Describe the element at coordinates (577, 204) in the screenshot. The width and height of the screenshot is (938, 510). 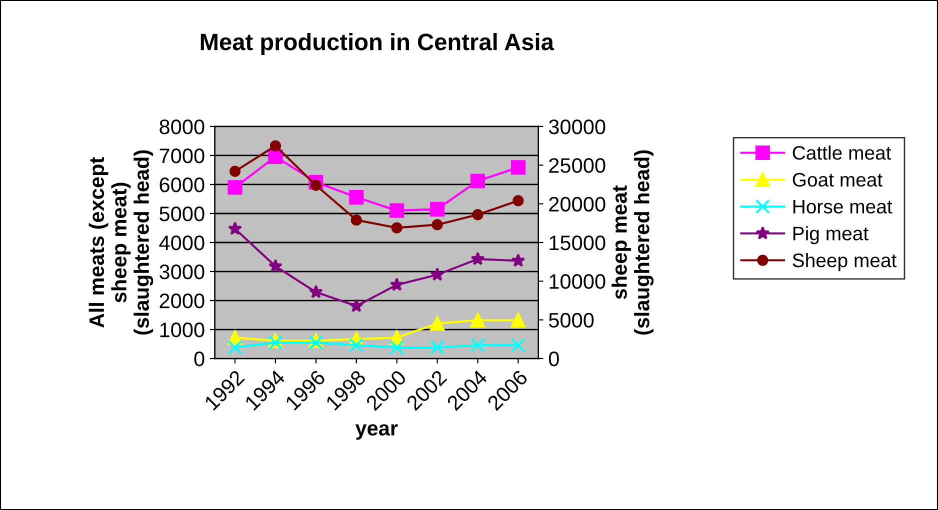
I see `y2-tick-label: 20000` at that location.